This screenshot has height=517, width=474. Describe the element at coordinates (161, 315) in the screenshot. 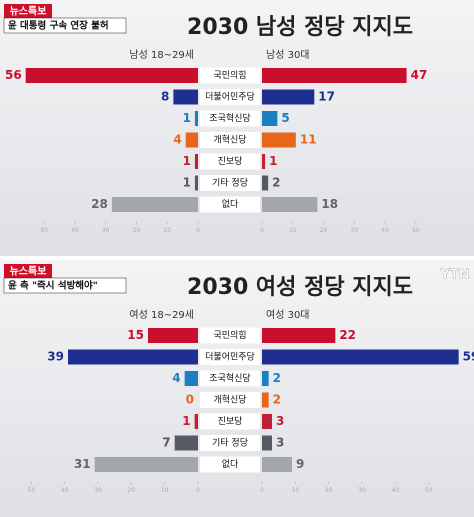

I see `series-name: 여성 18~29세` at that location.